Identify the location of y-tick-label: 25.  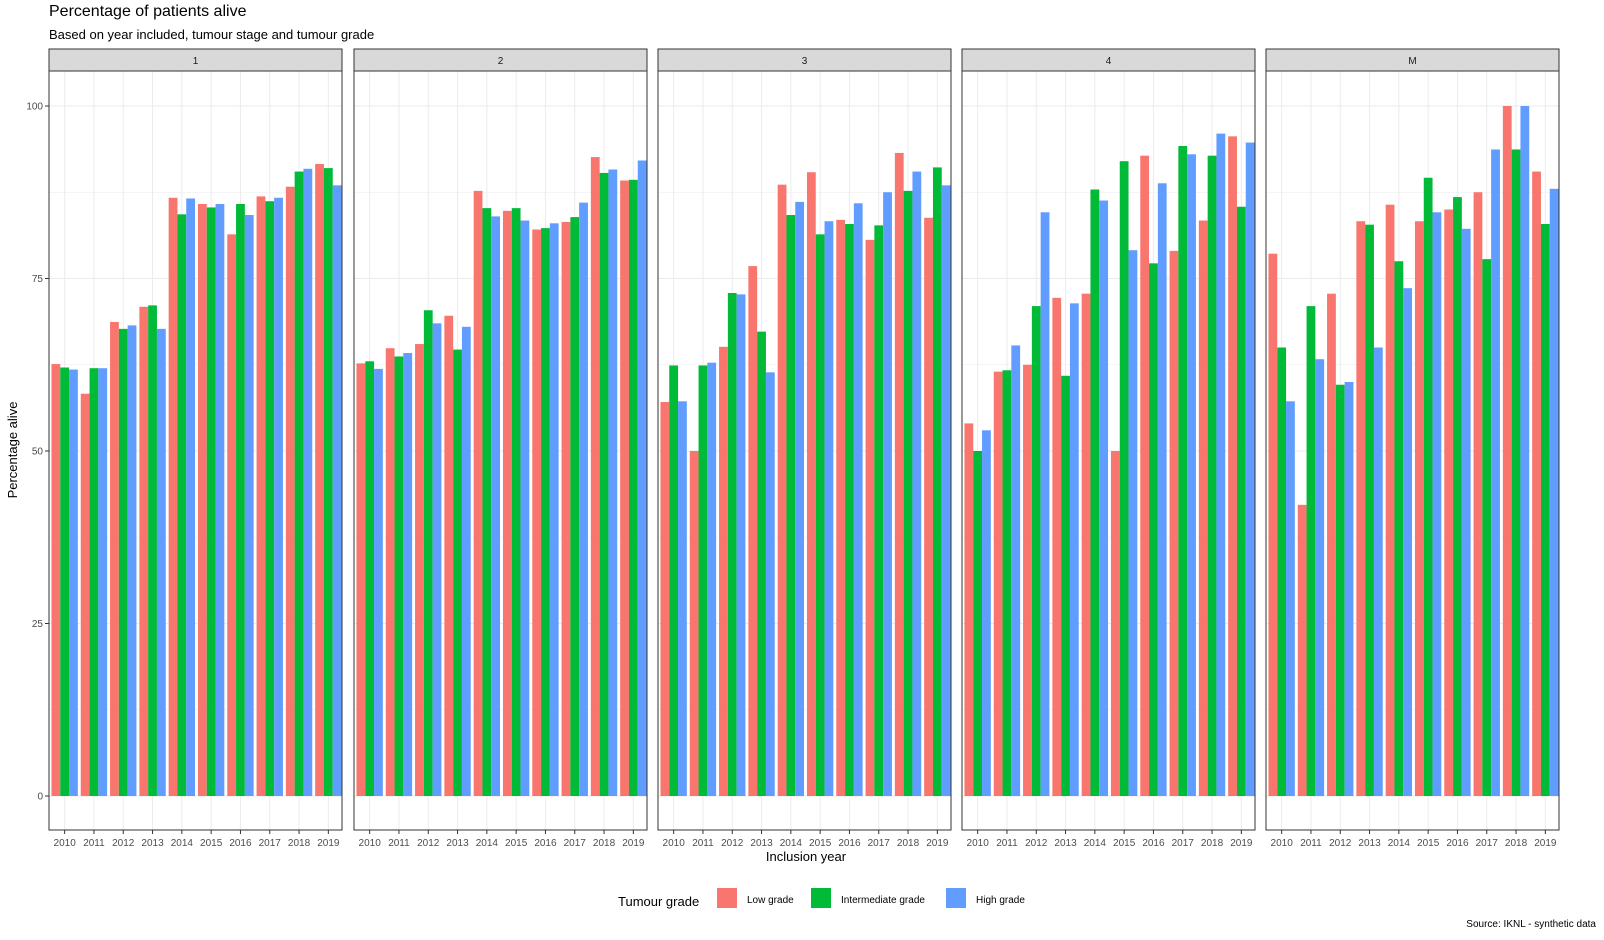
(38, 624).